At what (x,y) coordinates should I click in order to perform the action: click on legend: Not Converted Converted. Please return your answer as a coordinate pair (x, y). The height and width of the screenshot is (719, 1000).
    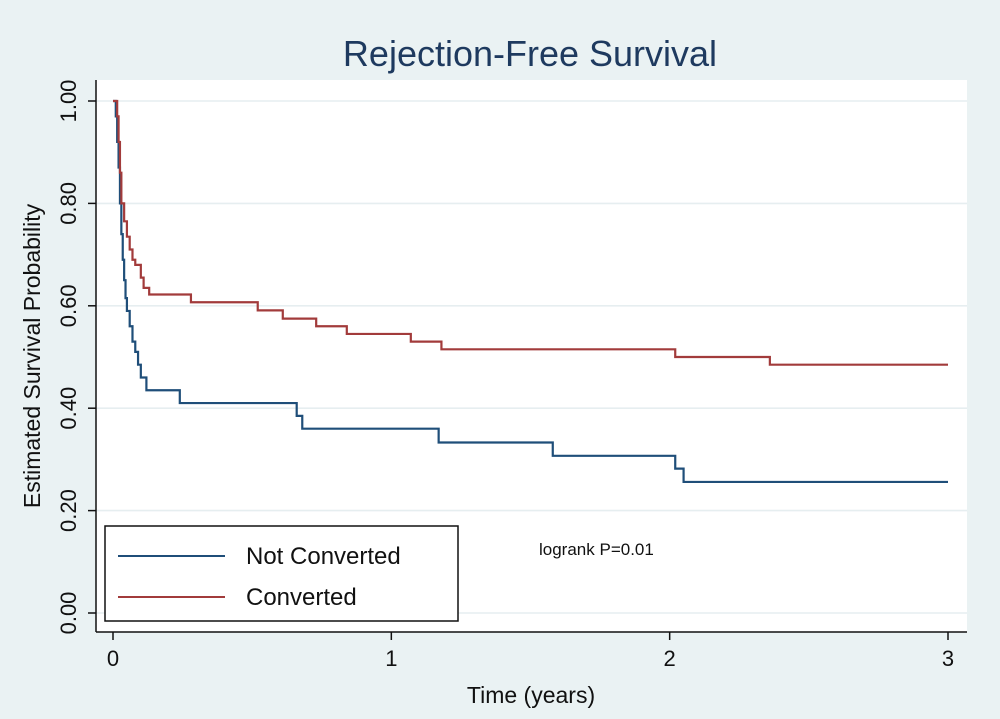
    Looking at the image, I should click on (281, 573).